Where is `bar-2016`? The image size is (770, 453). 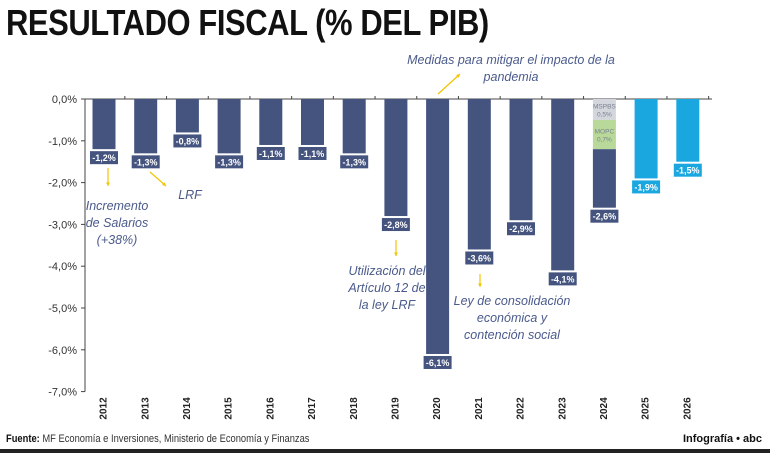 bar-2016 is located at coordinates (271, 122).